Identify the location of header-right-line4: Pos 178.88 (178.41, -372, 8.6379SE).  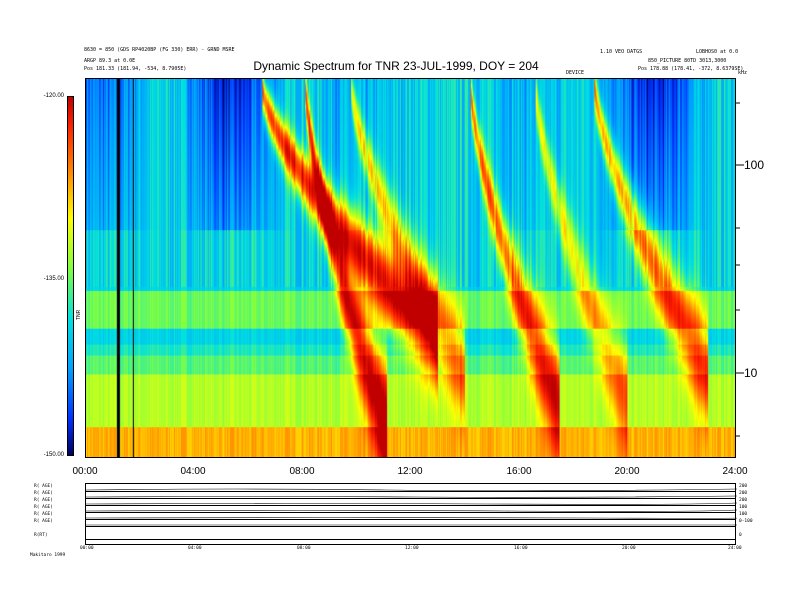
(690, 69).